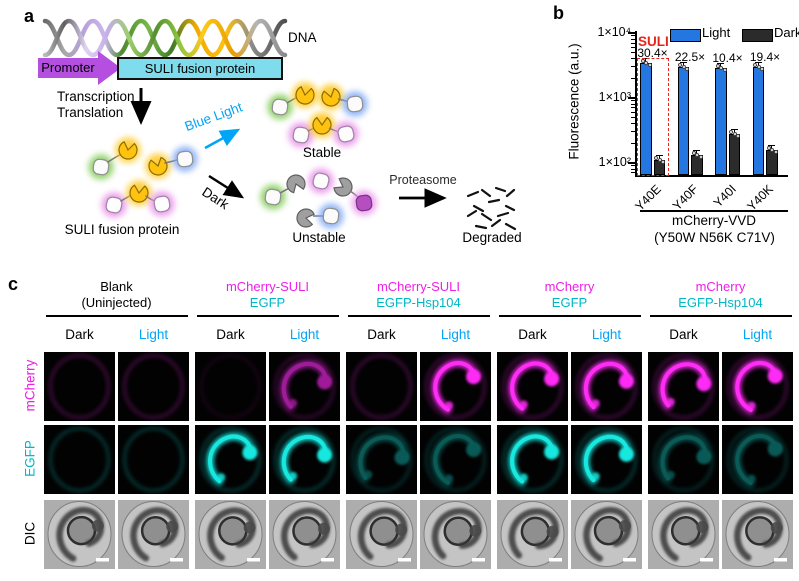 The image size is (799, 581). What do you see at coordinates (720, 286) in the screenshot?
I see `group-label-line1: mCherry` at bounding box center [720, 286].